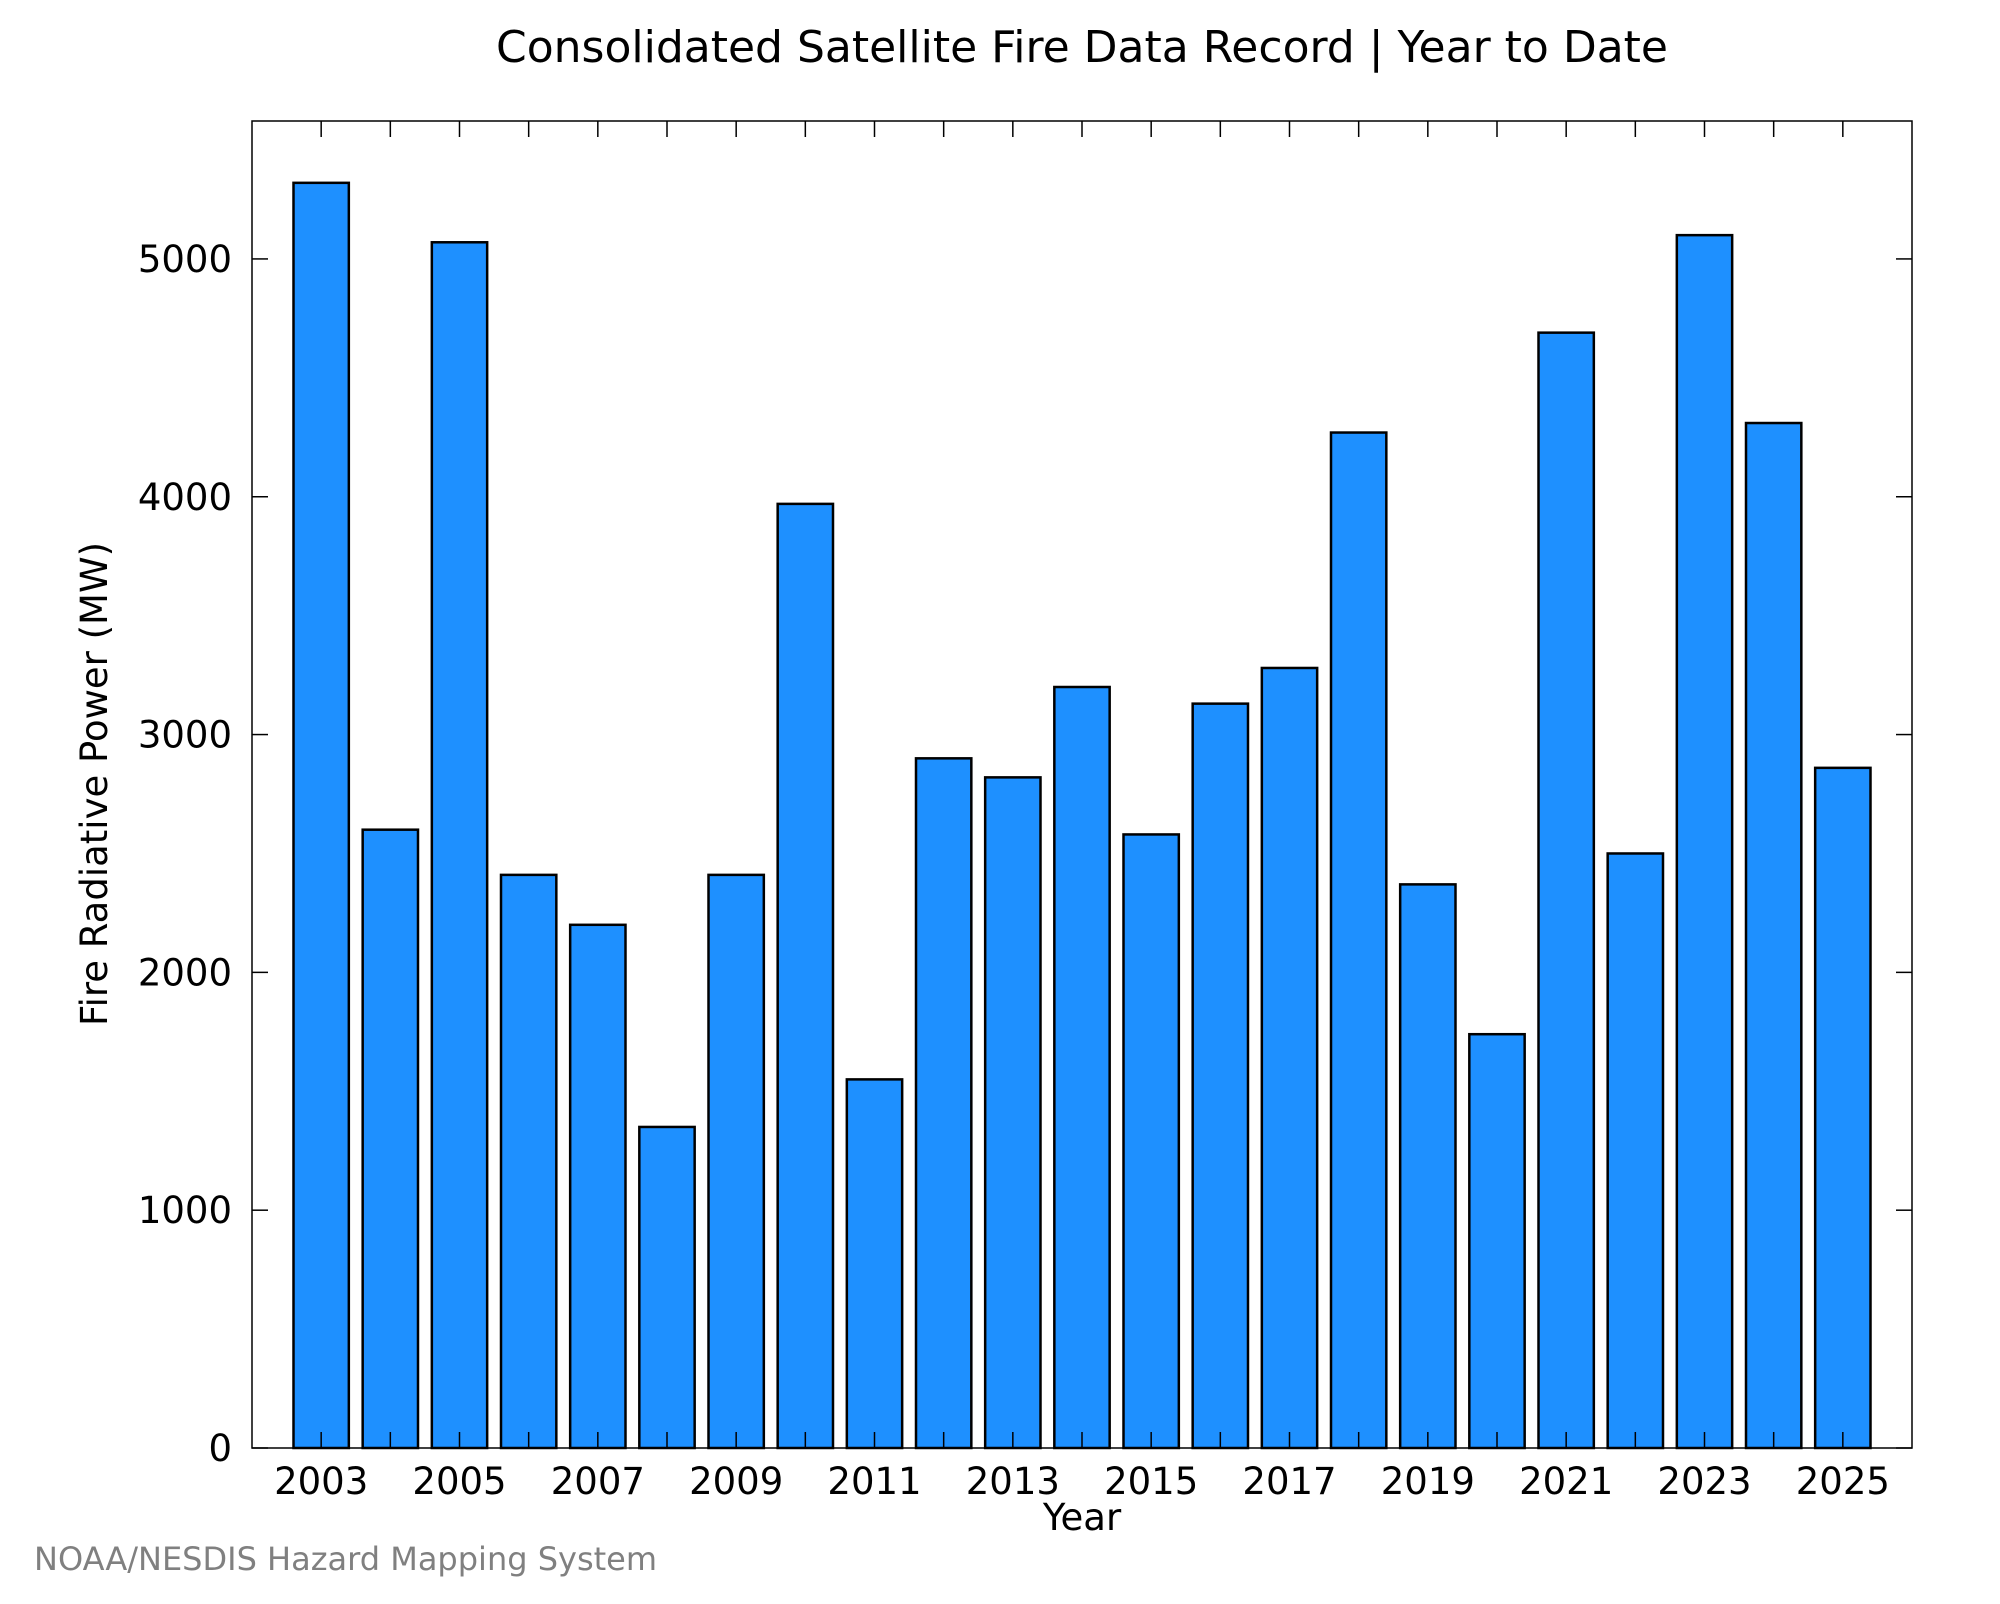  I want to click on bar-2014, so click(1082, 1067).